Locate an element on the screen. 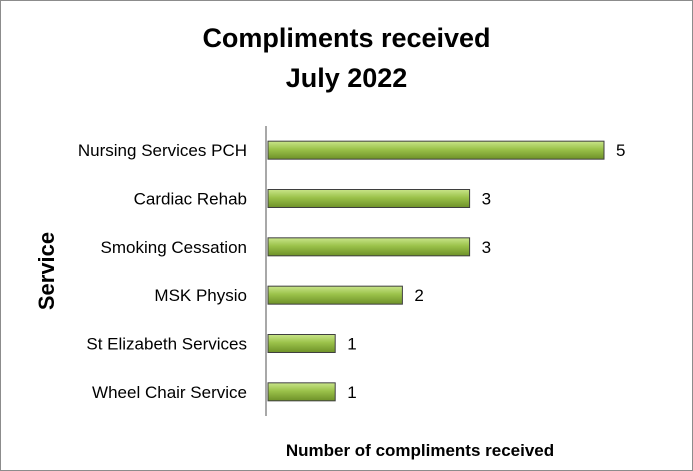  data-label: 5 is located at coordinates (620, 150).